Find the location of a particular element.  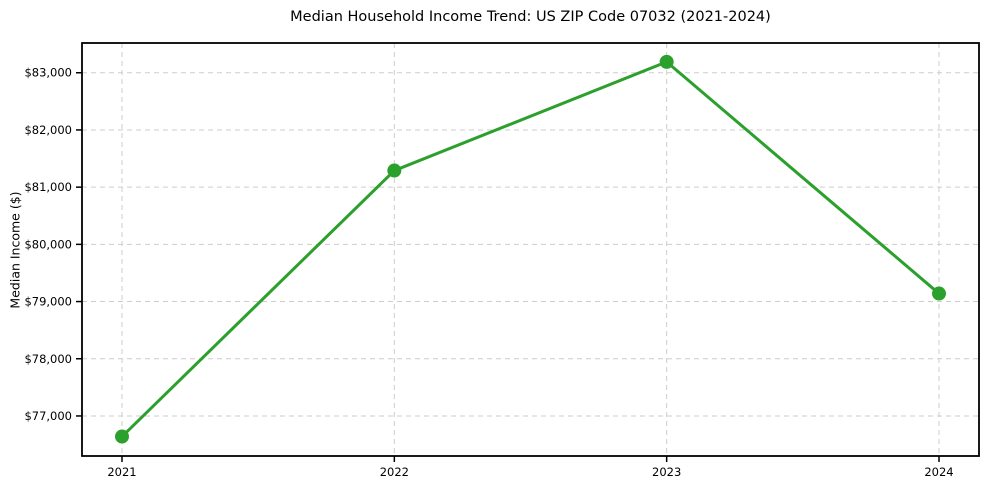

y-tick-label: $78,000 is located at coordinates (48, 359).